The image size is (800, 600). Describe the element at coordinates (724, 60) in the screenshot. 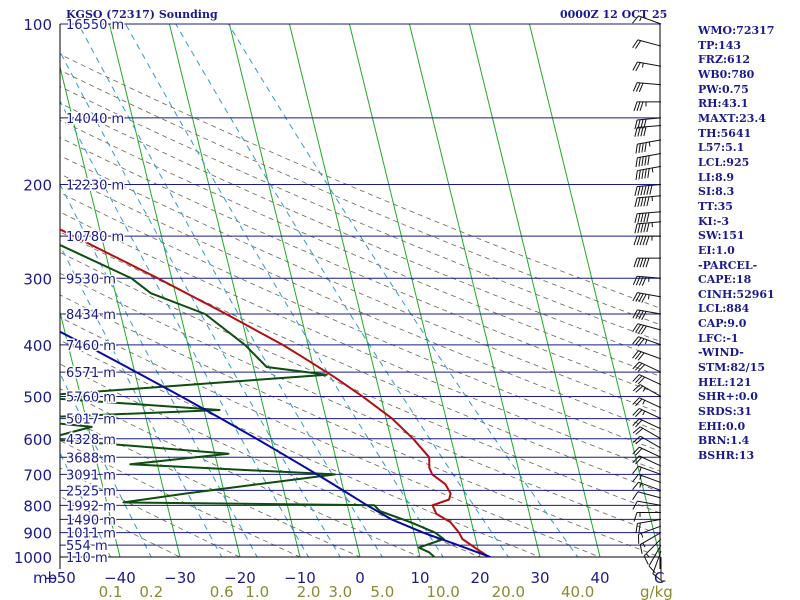

I see `index-item: FRZ:612` at that location.